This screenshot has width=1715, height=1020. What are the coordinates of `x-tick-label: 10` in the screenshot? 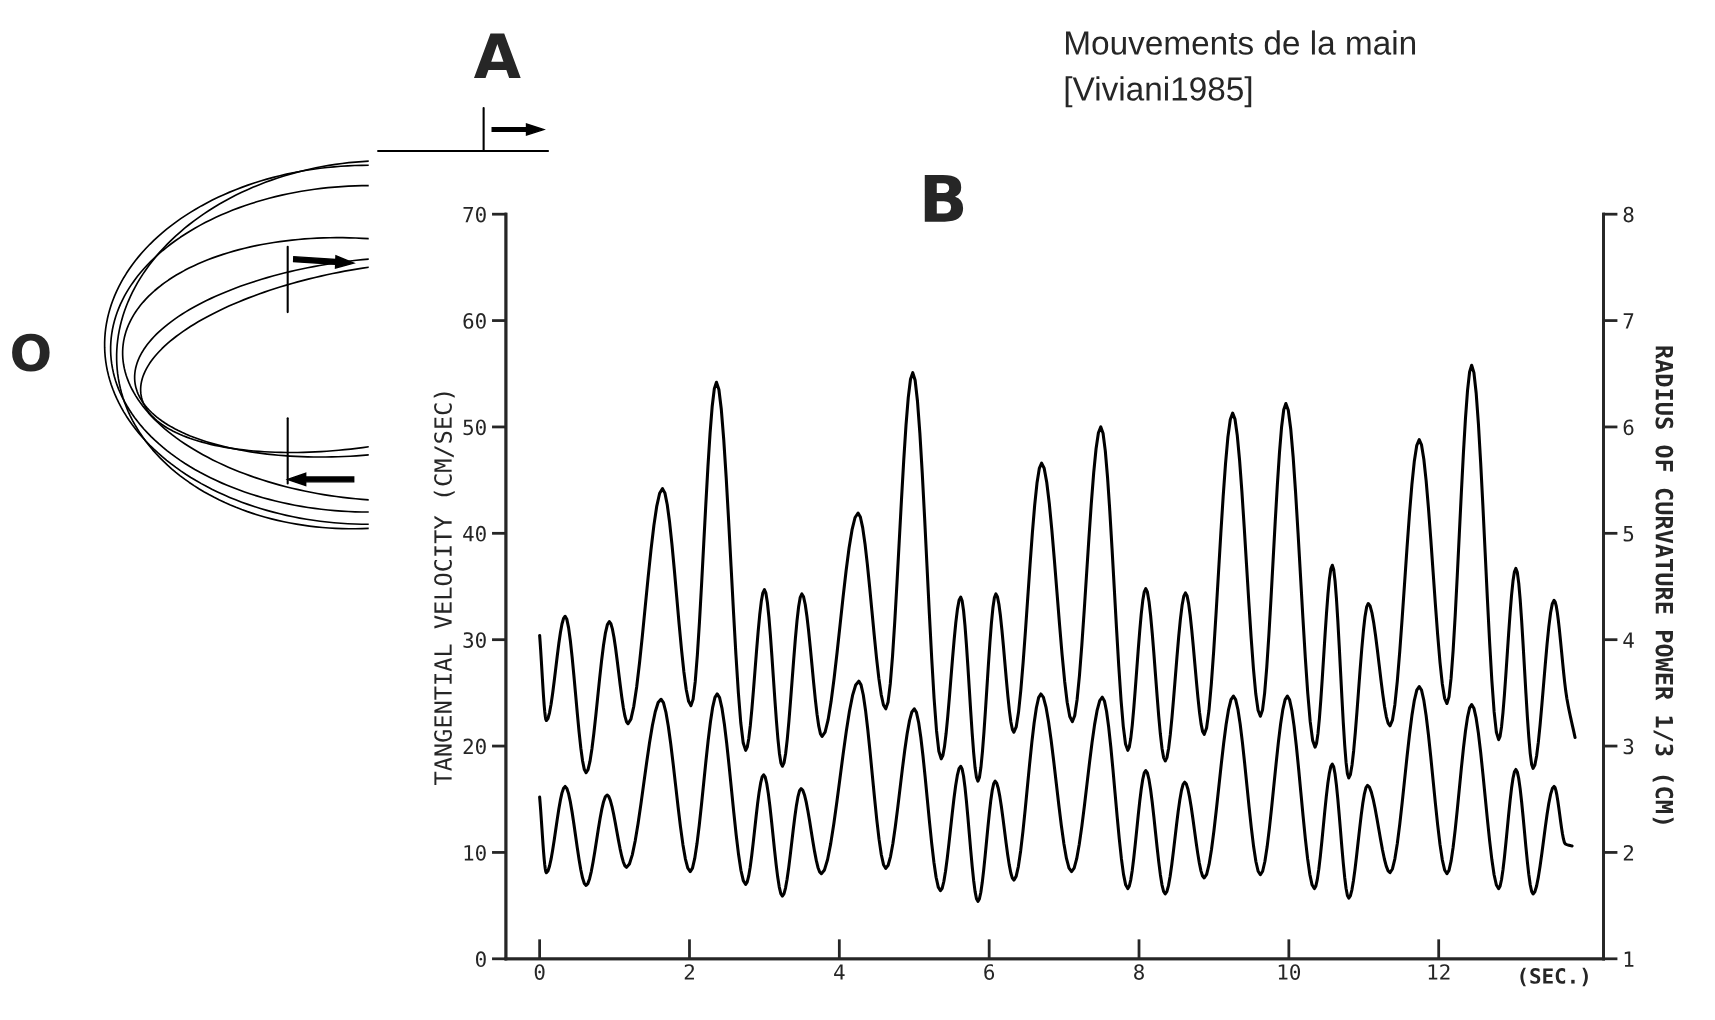 It's located at (1289, 972).